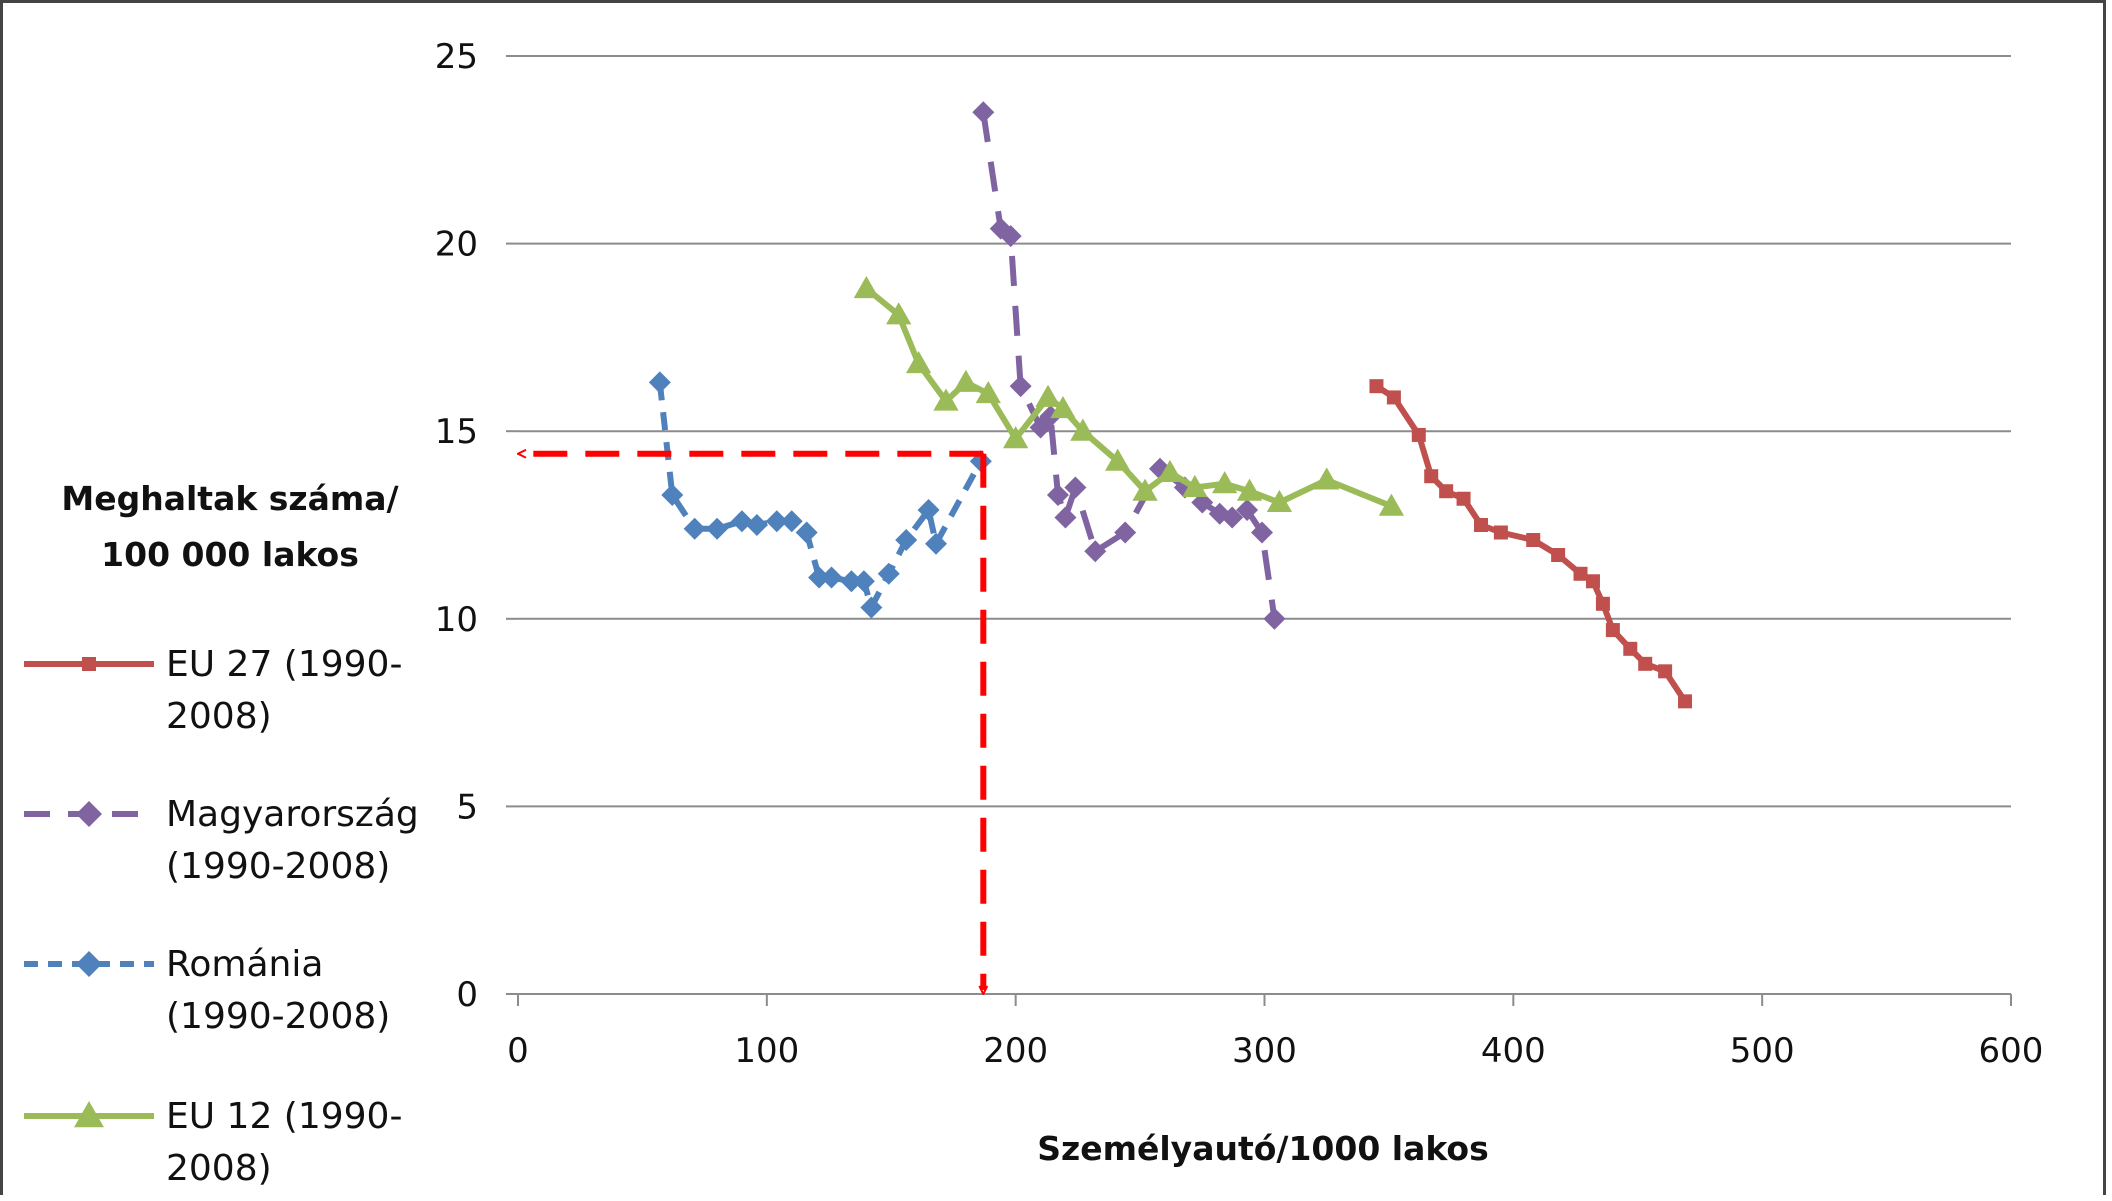 This screenshot has width=2112, height=1201. Describe the element at coordinates (456, 245) in the screenshot. I see `y-tick-label-20: 20` at that location.